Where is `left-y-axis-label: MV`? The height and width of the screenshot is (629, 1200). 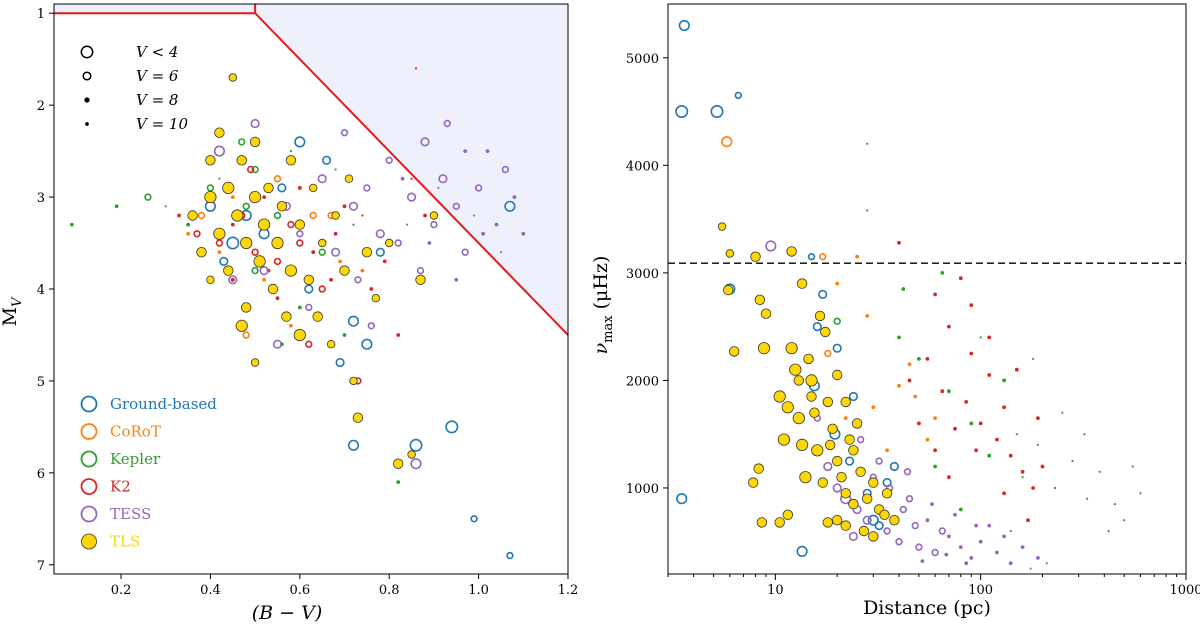
left-y-axis-label: MV is located at coordinates (12, 311).